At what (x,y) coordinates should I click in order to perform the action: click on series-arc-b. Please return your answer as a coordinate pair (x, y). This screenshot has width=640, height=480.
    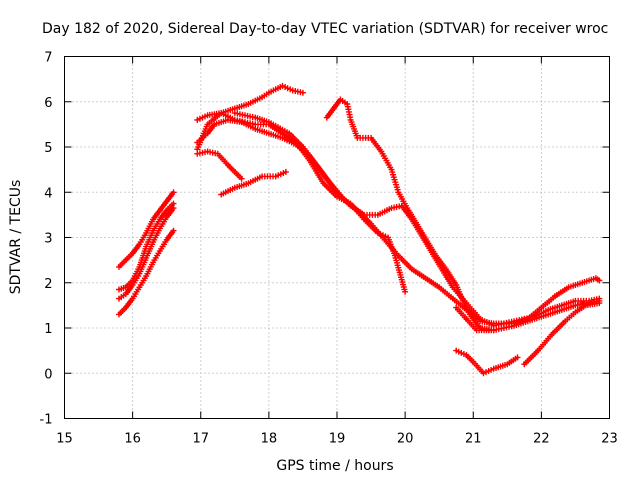
    Looking at the image, I should click on (146, 246).